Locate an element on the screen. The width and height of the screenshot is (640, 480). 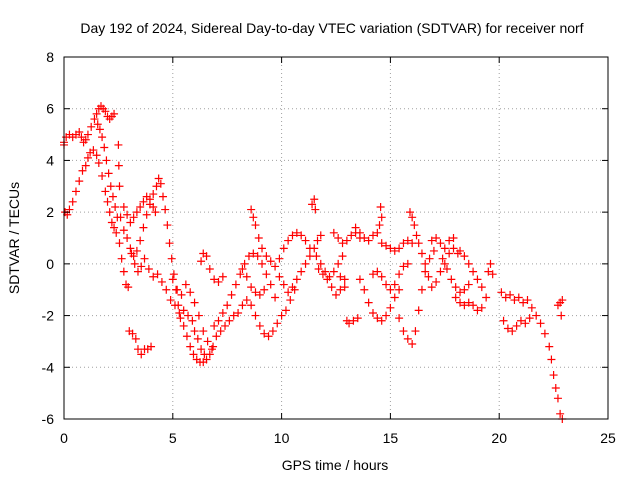
y-tick-label: -4 is located at coordinates (48, 367).